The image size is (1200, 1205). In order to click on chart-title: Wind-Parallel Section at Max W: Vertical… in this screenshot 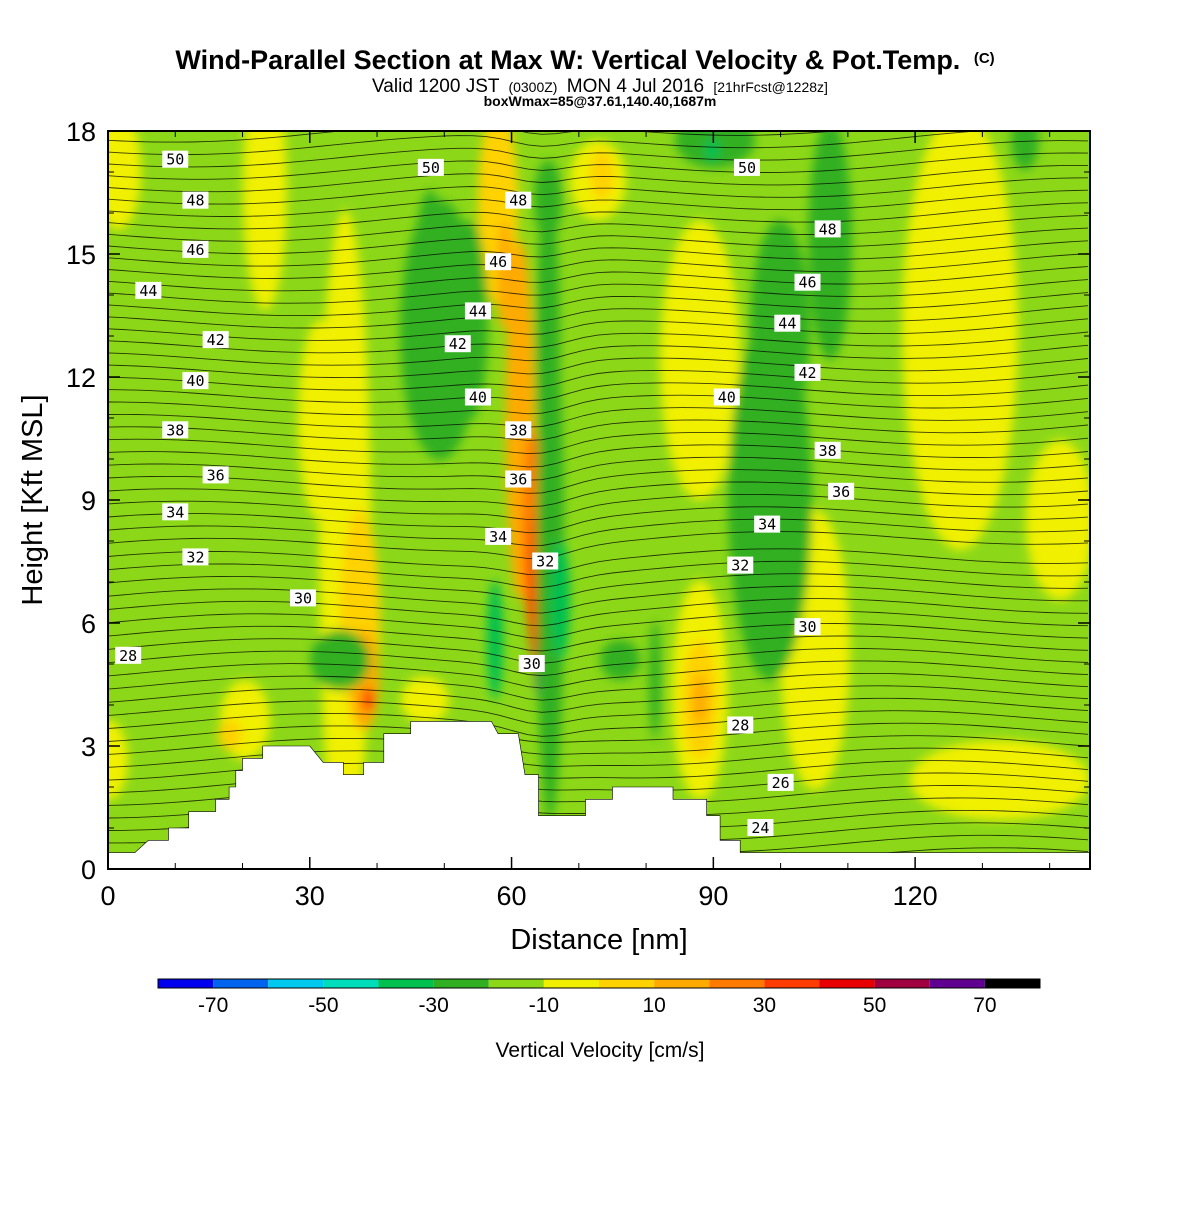, I will do `click(584, 60)`.